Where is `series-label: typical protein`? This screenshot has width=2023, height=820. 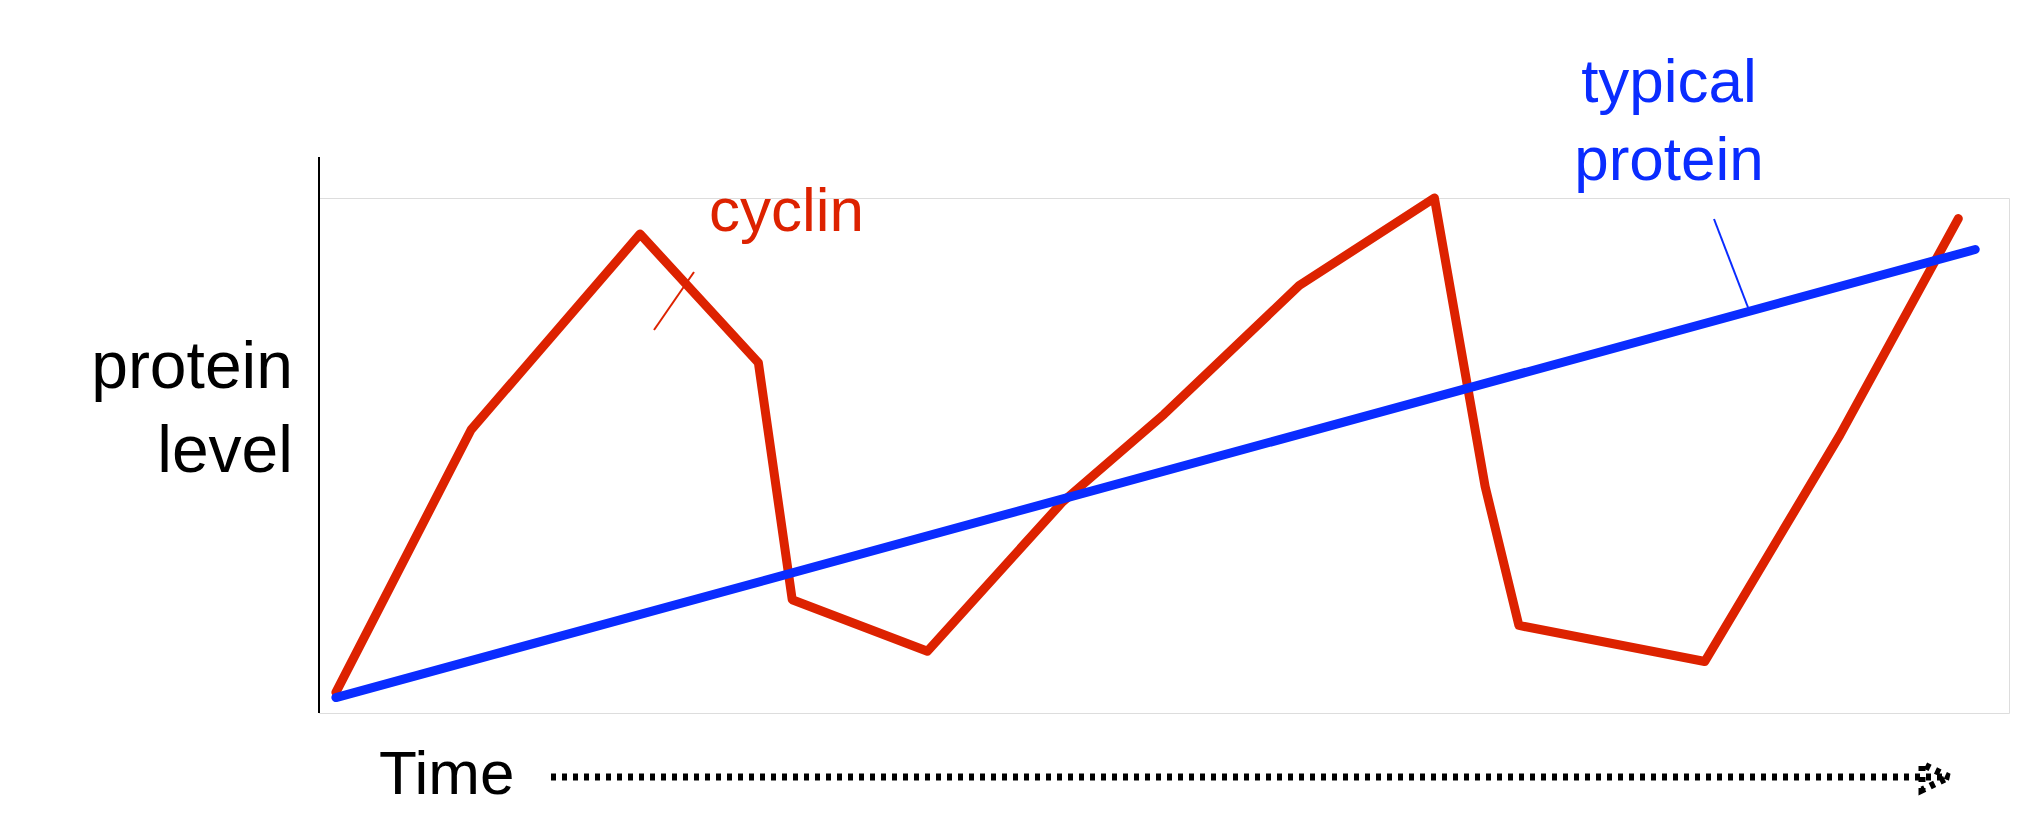
series-label: typical protein is located at coordinates (1669, 119).